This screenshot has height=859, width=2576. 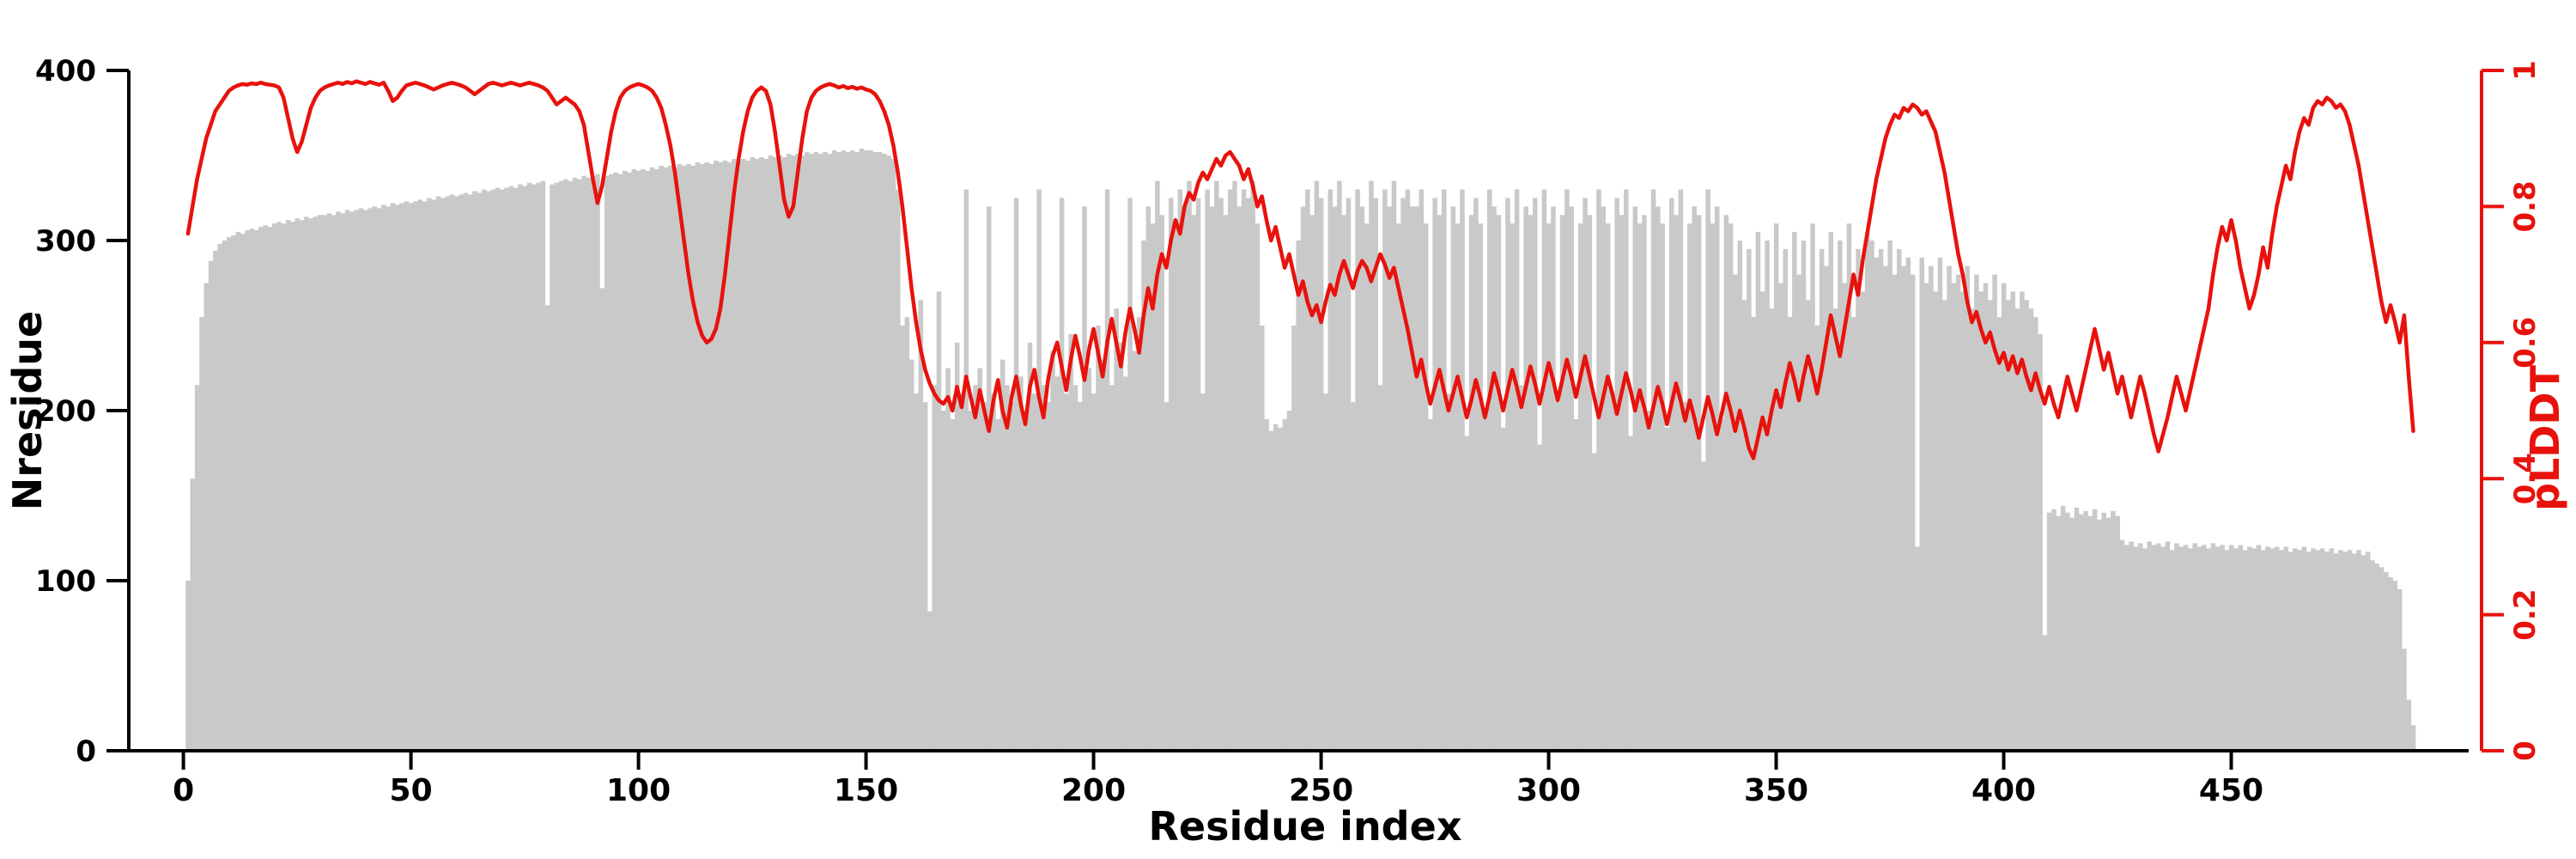 What do you see at coordinates (2525, 478) in the screenshot?
I see `y-right-tick-label: 0.4` at bounding box center [2525, 478].